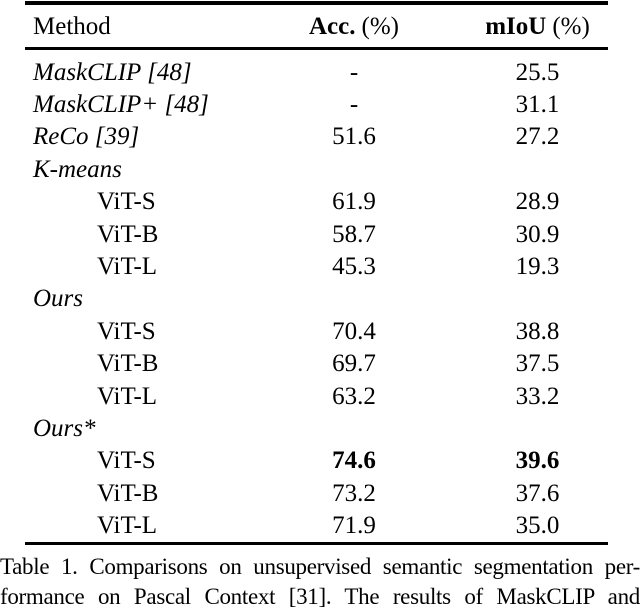  Describe the element at coordinates (316, 104) in the screenshot. I see `table-row: MaskCLIP+ [48] - 31.1` at that location.